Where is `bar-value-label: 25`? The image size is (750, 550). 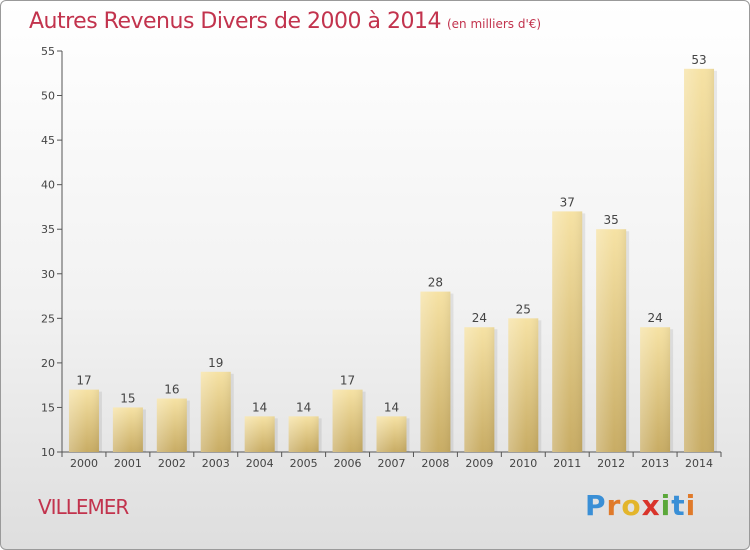 bar-value-label: 25 is located at coordinates (523, 309).